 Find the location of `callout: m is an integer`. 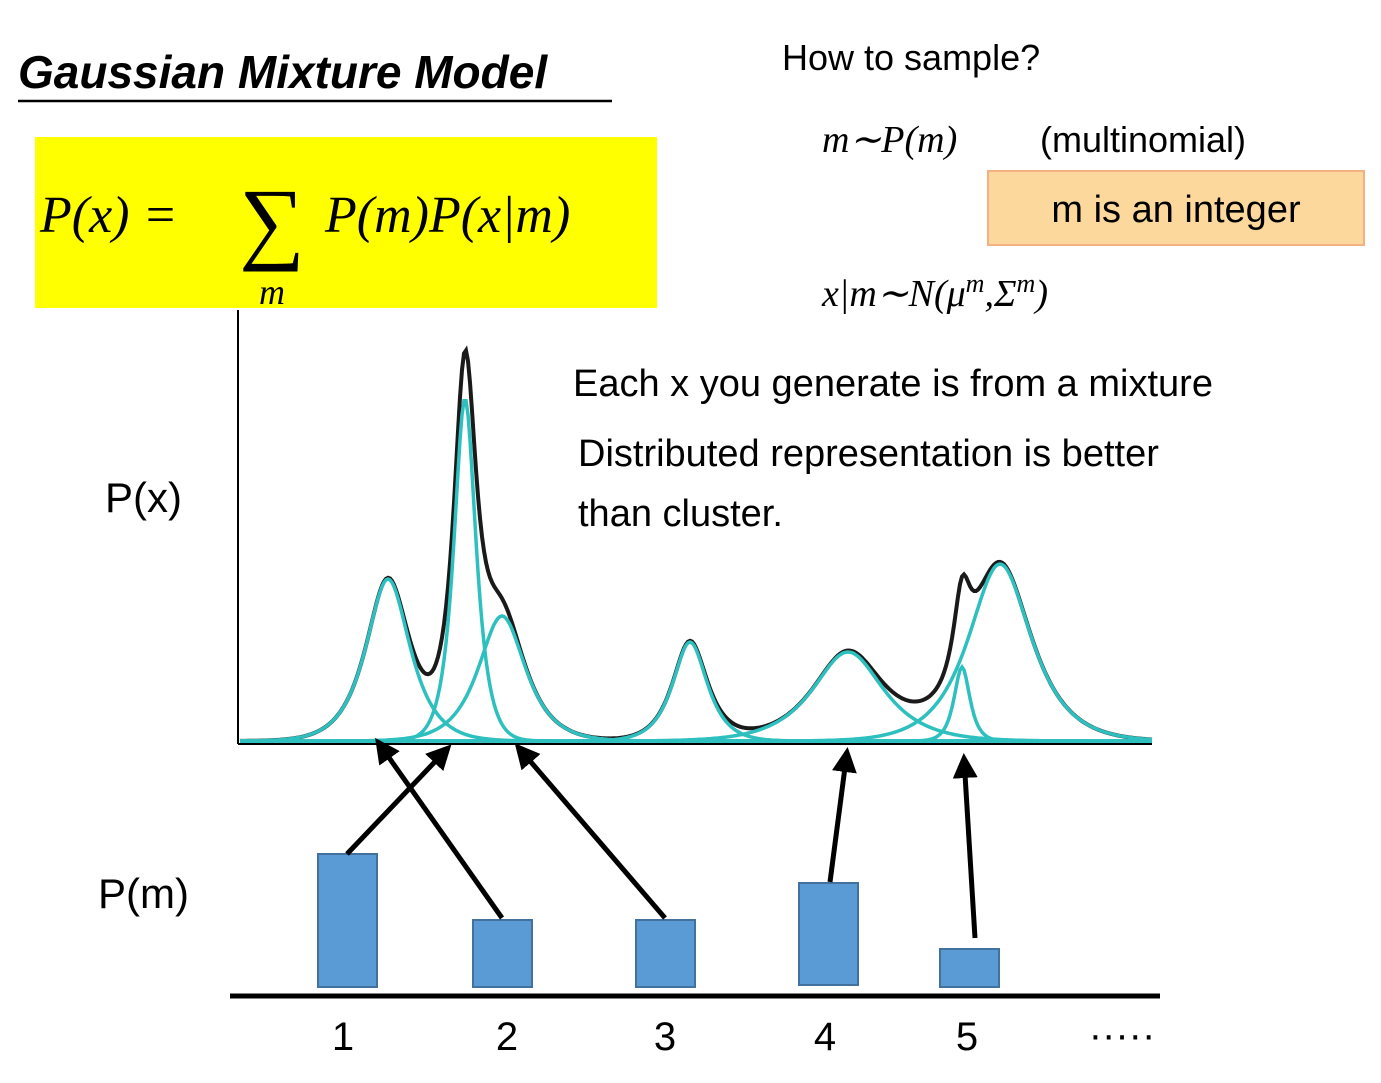

callout: m is an integer is located at coordinates (1176, 210).